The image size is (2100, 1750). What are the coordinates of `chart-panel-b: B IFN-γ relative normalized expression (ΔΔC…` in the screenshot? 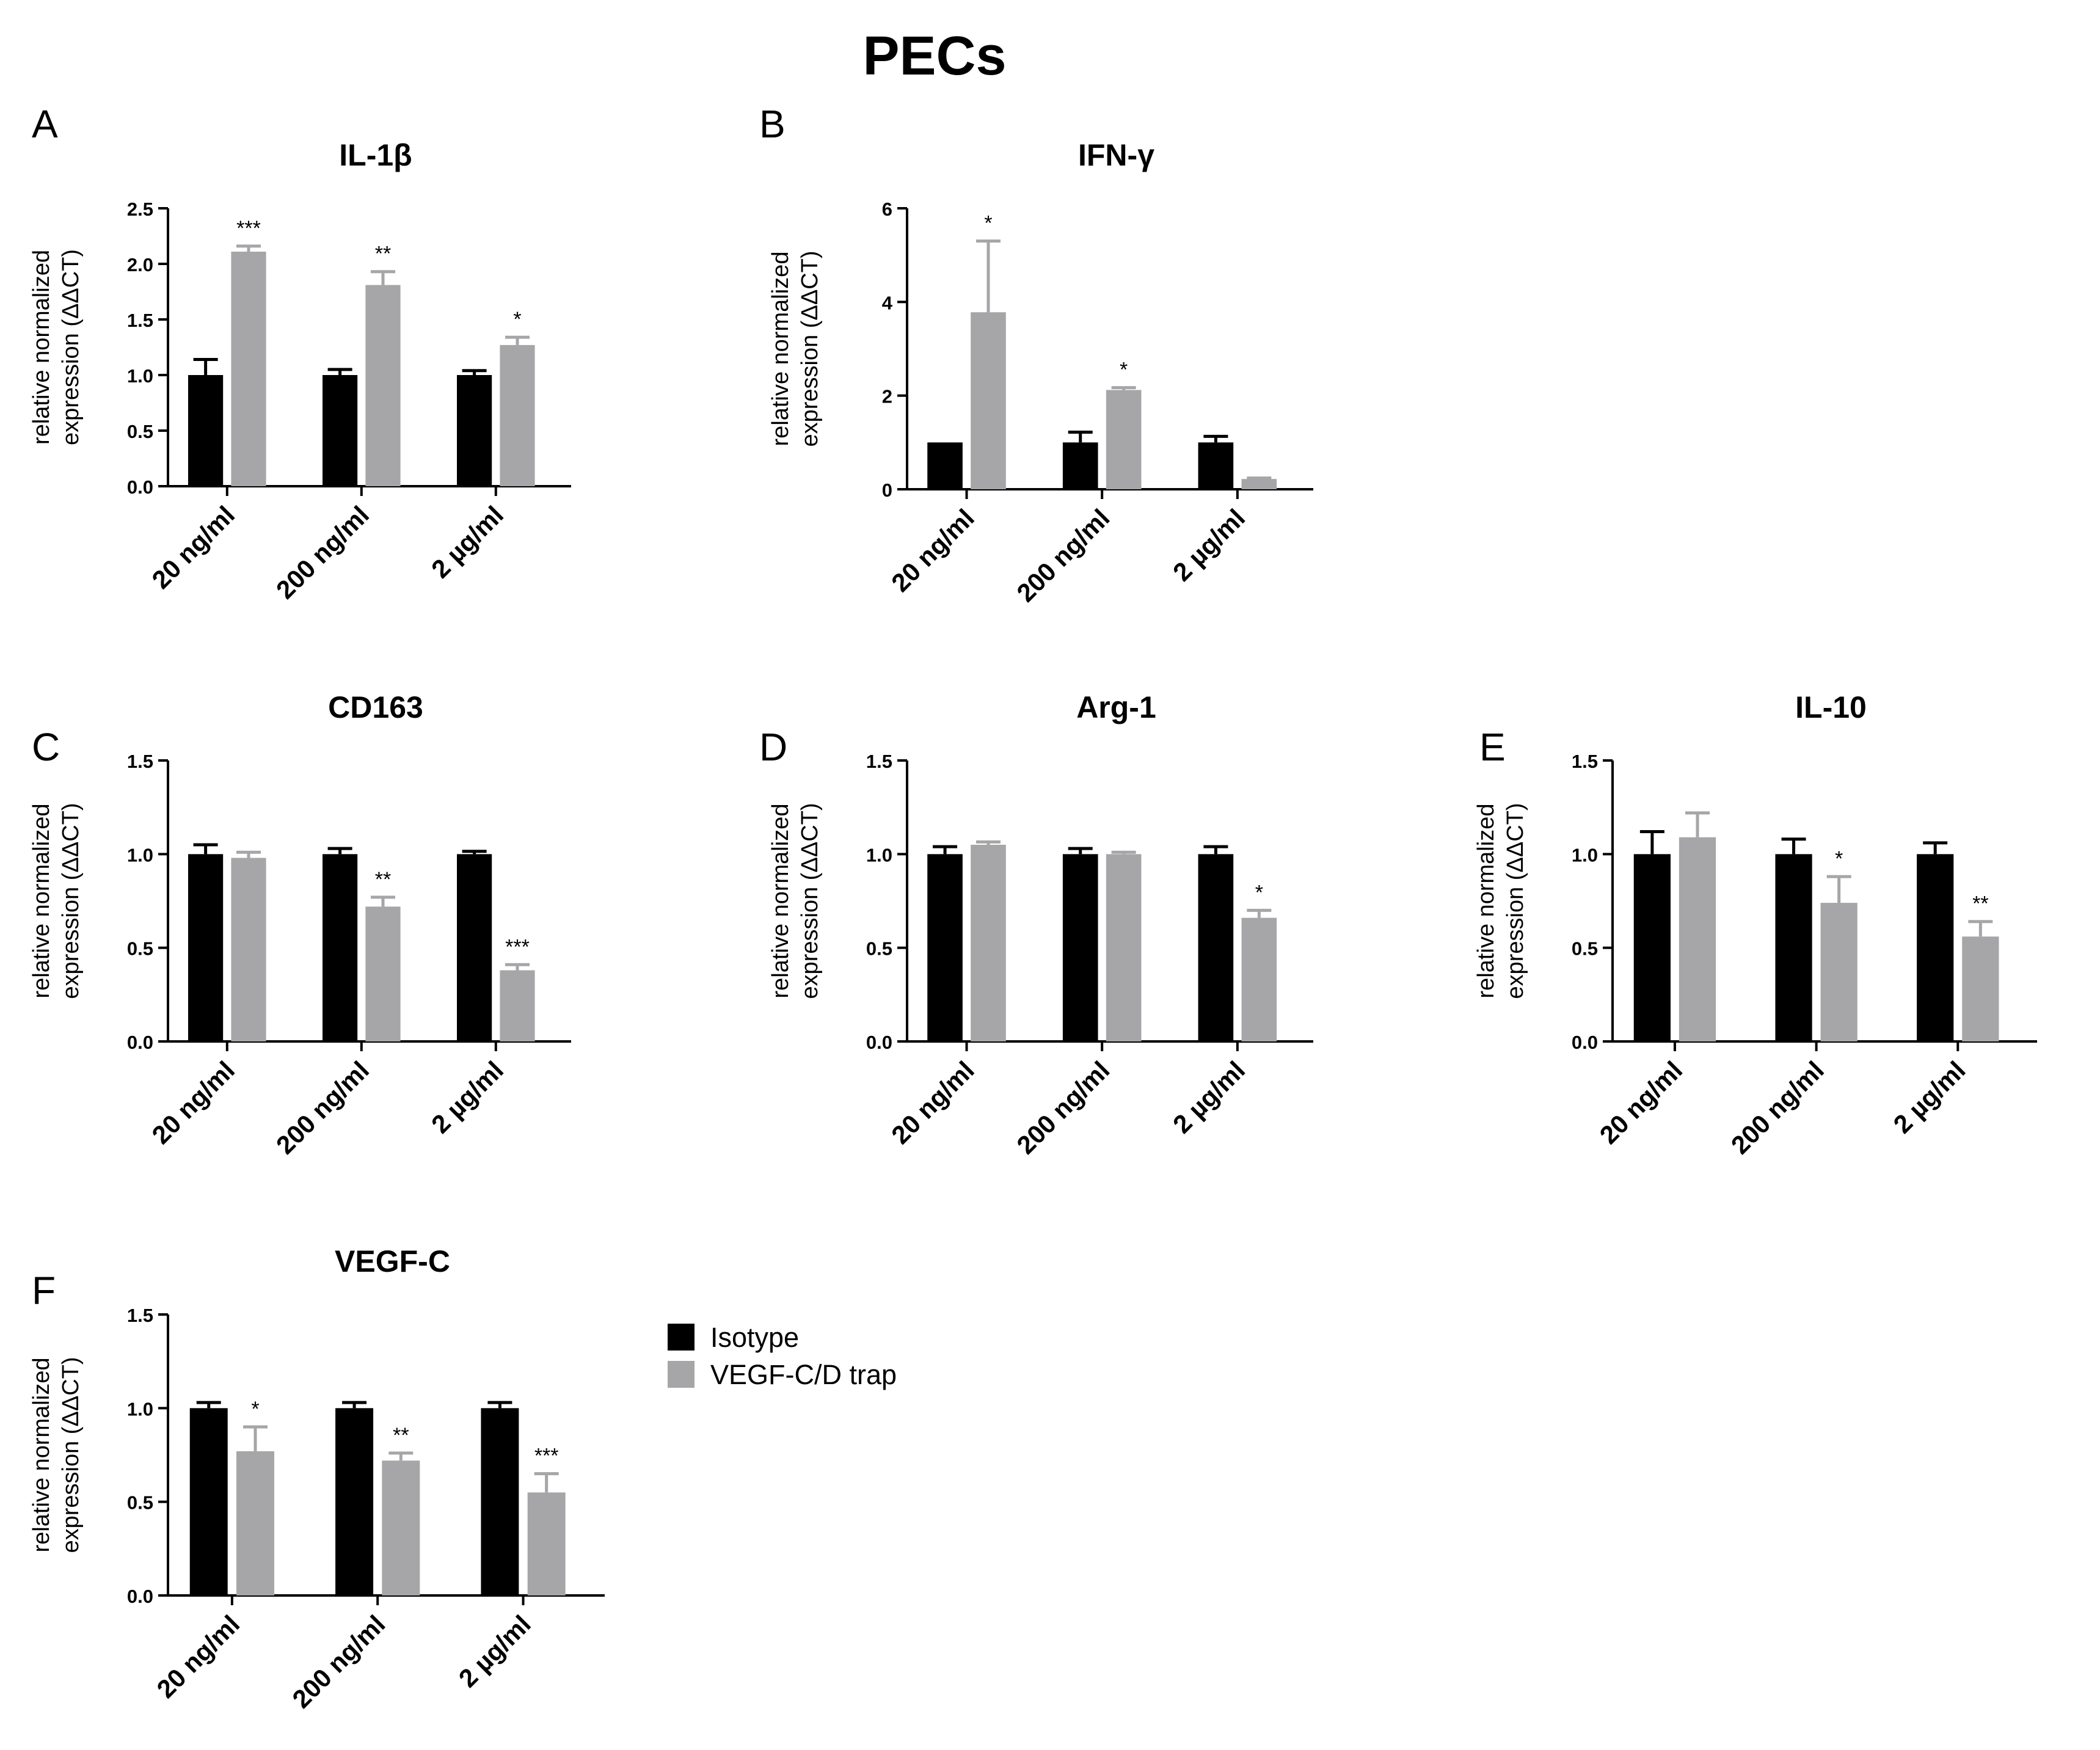 It's located at (1036, 355).